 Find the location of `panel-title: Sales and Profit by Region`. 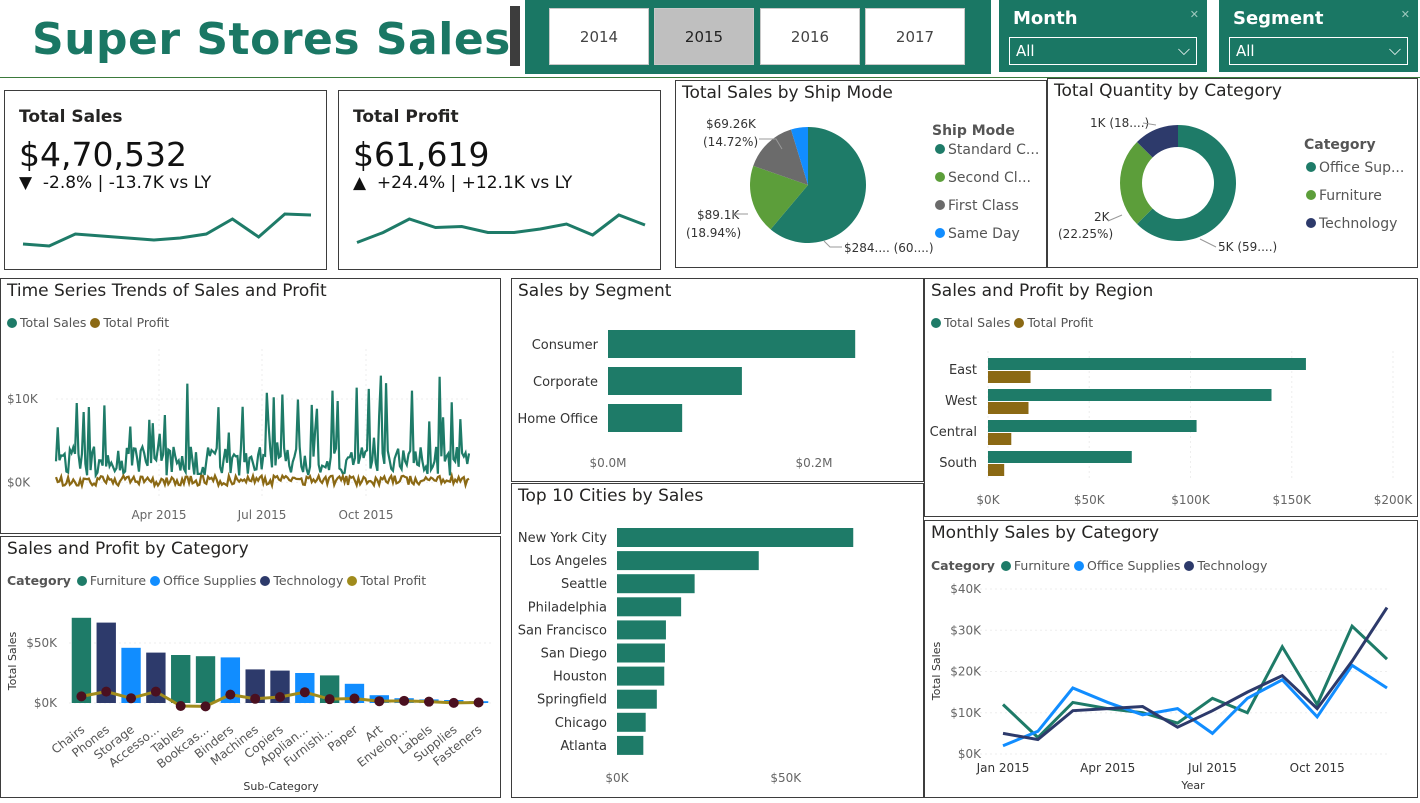

panel-title: Sales and Profit by Region is located at coordinates (1042, 291).